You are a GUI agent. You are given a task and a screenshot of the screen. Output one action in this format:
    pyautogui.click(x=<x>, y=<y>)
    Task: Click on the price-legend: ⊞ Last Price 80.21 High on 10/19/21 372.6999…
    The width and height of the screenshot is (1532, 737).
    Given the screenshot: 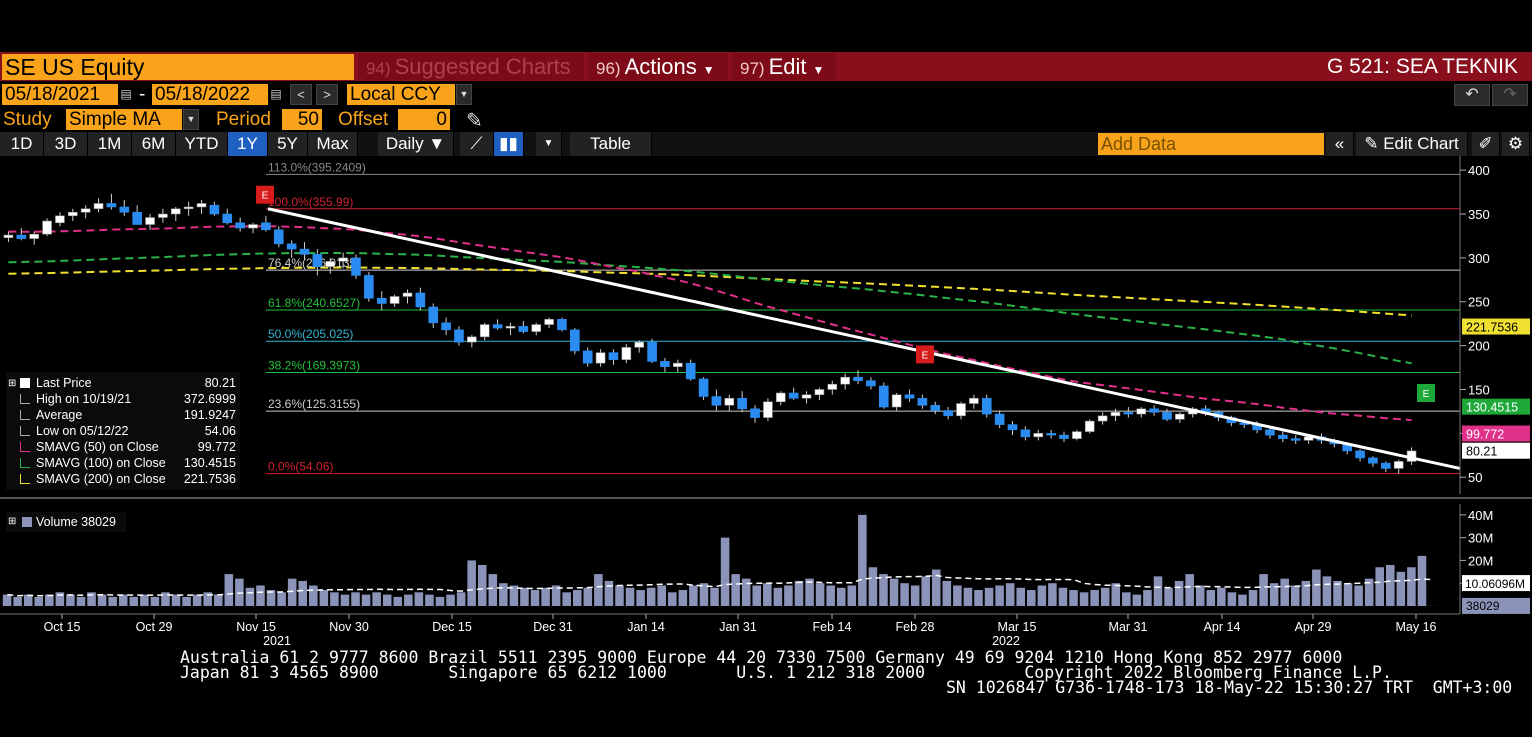 What is the action you would take?
    pyautogui.click(x=123, y=431)
    